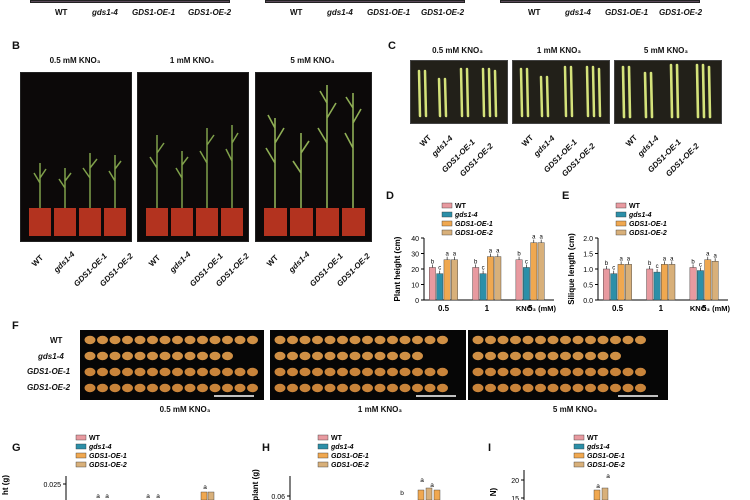 The image size is (750, 500). Describe the element at coordinates (606, 465) in the screenshot. I see `legend-label: GDS1-OE-2` at that location.